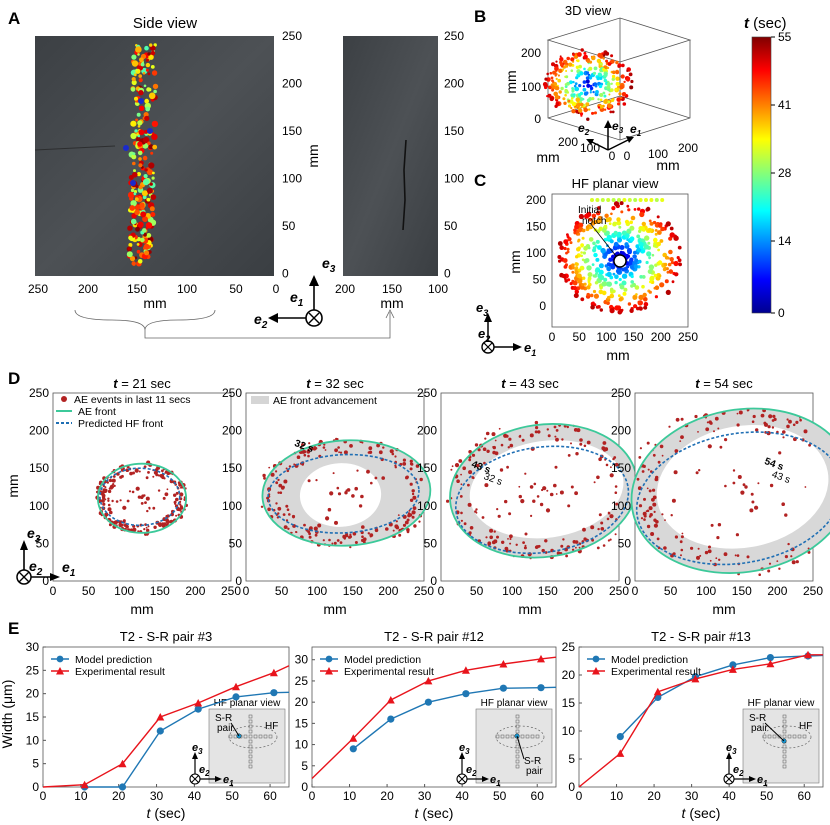 The image size is (830, 825). What do you see at coordinates (454, 155) in the screenshot?
I see `panel-a-yticks2: 250 200 150 100 50 0` at bounding box center [454, 155].